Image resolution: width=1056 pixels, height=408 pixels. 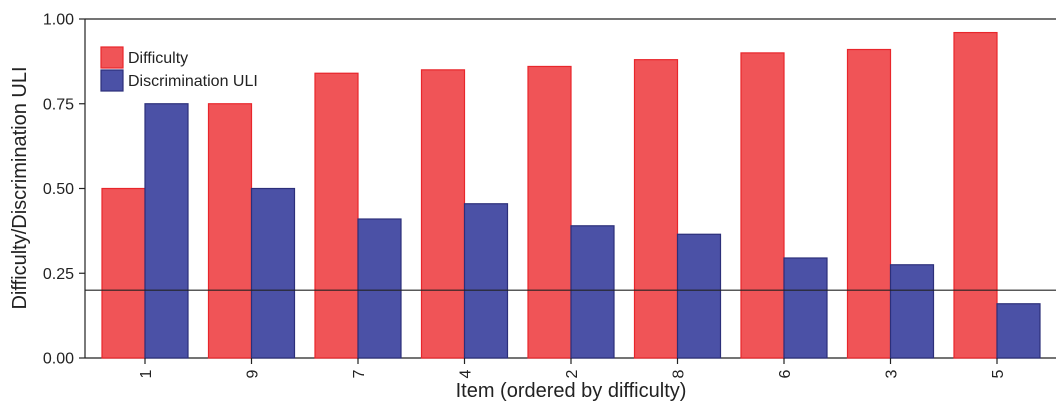 What do you see at coordinates (58, 189) in the screenshot?
I see `y-tick-label: 0.50` at bounding box center [58, 189].